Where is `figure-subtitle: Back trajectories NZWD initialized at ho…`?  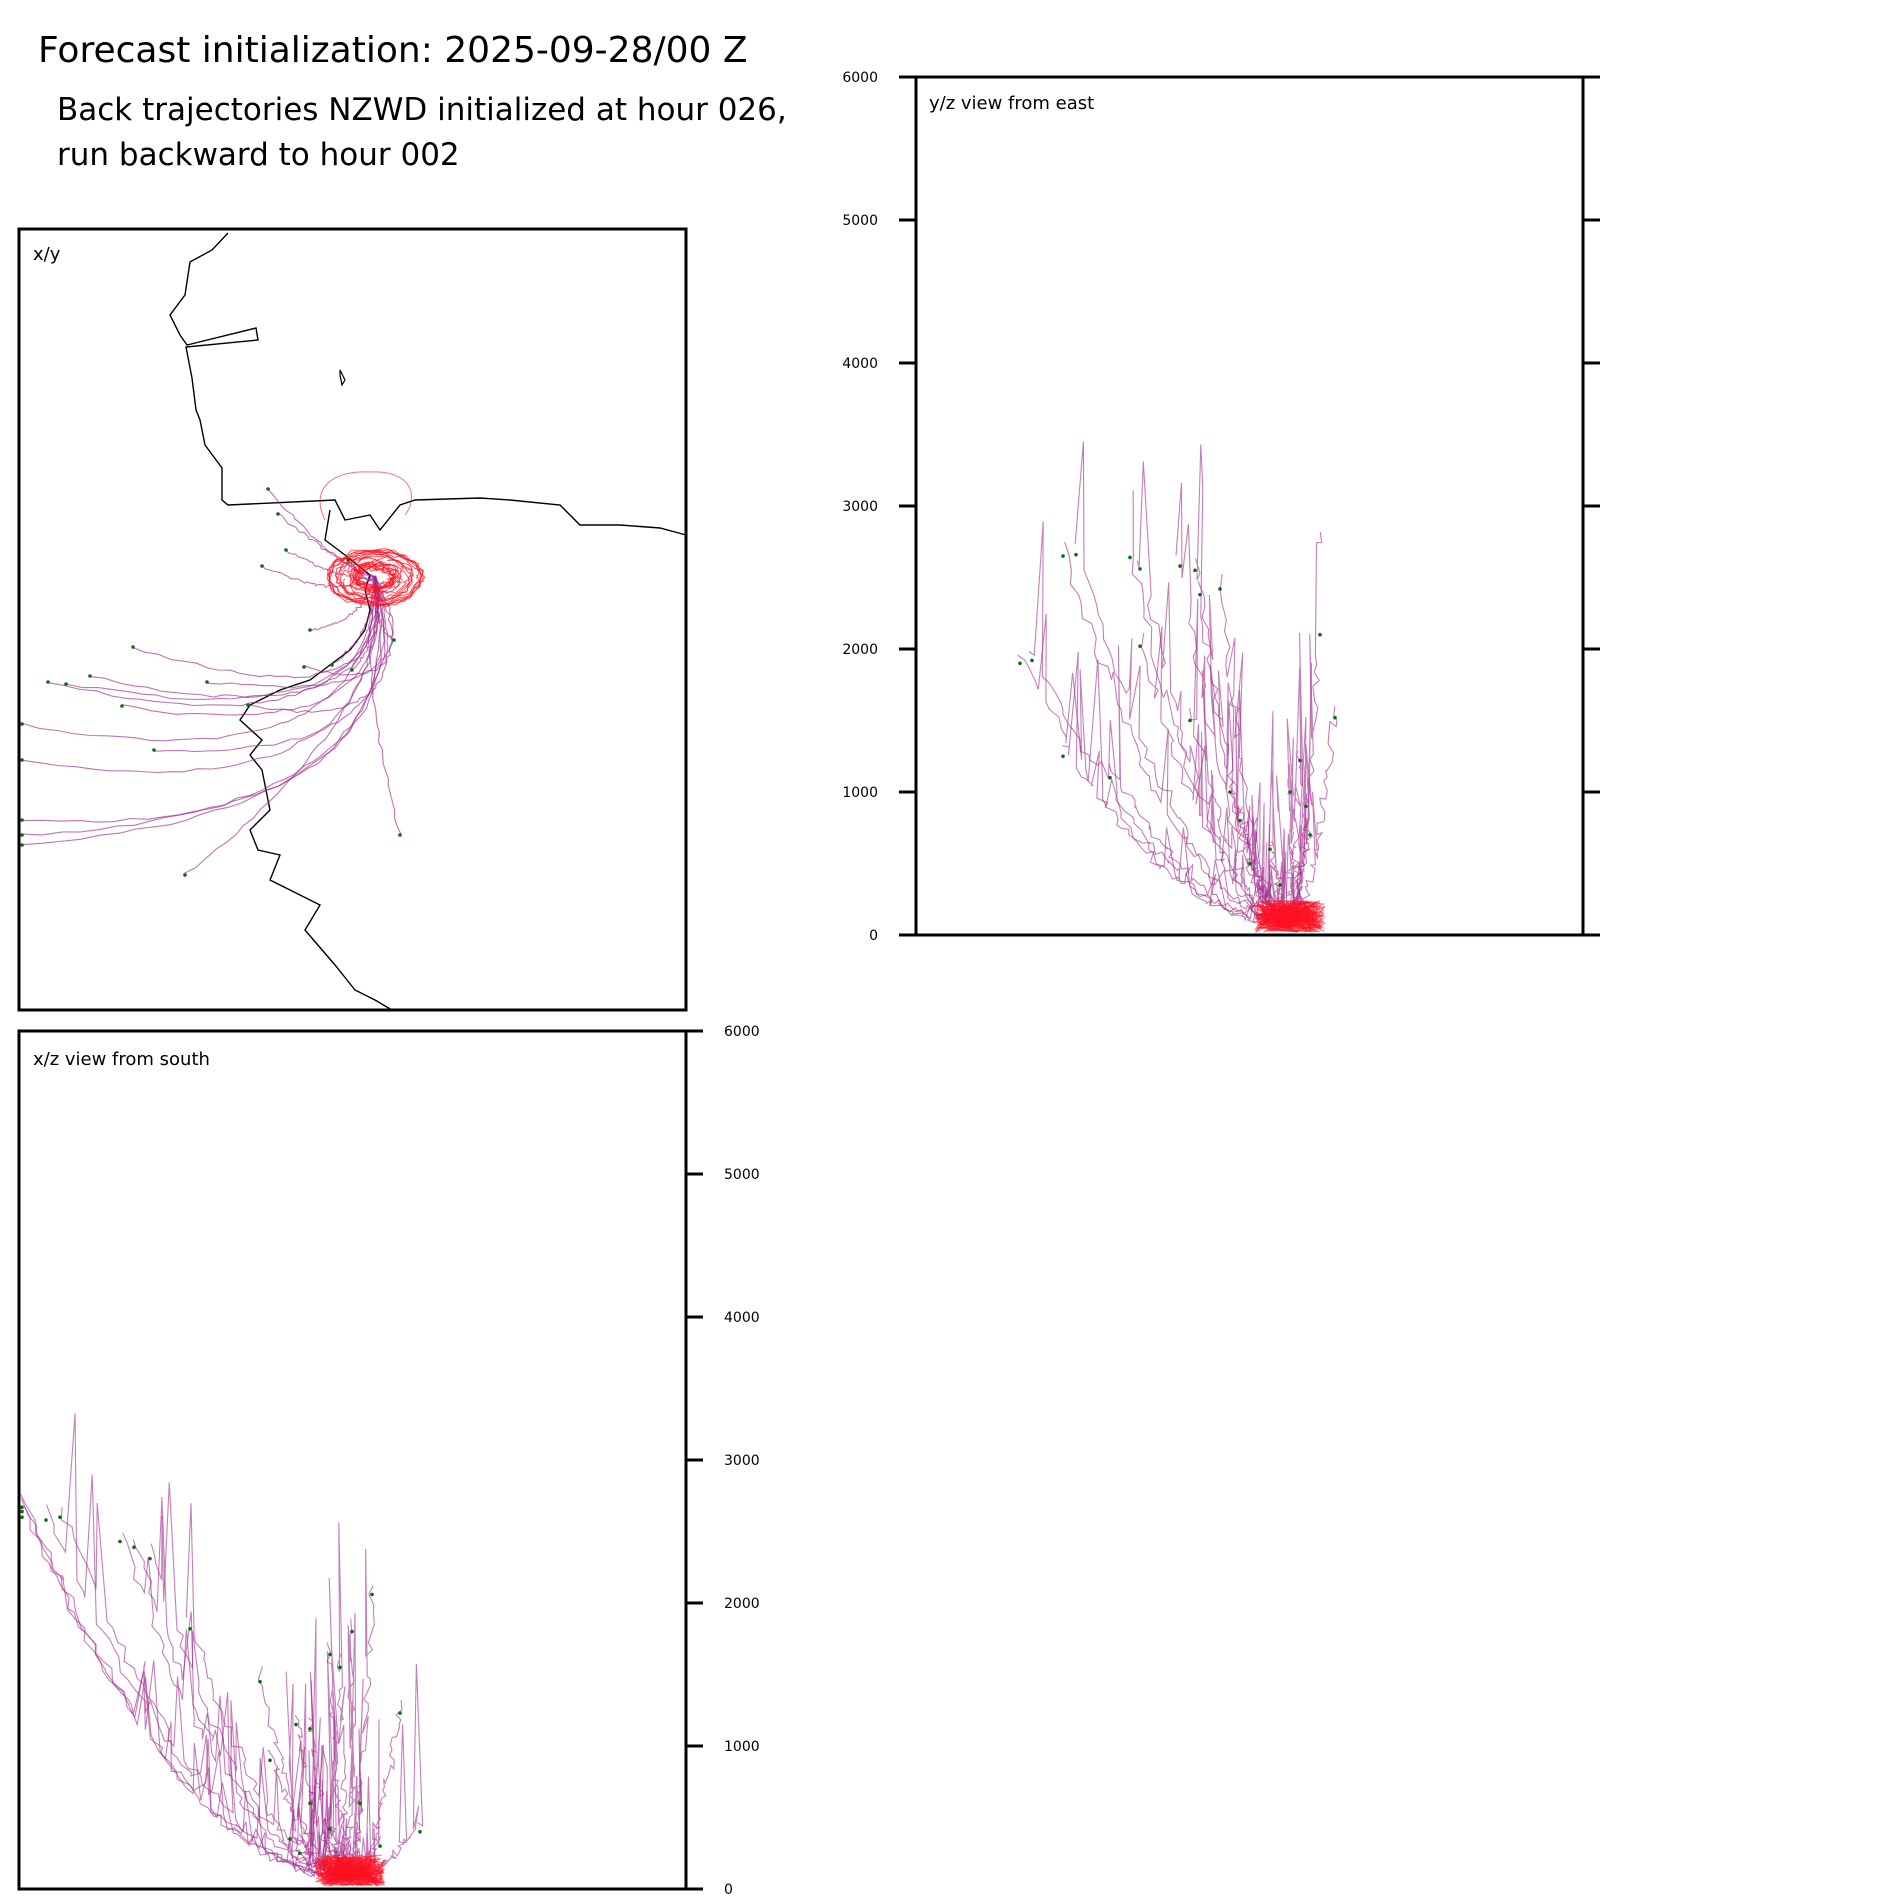 figure-subtitle: Back trajectories NZWD initialized at ho… is located at coordinates (422, 132).